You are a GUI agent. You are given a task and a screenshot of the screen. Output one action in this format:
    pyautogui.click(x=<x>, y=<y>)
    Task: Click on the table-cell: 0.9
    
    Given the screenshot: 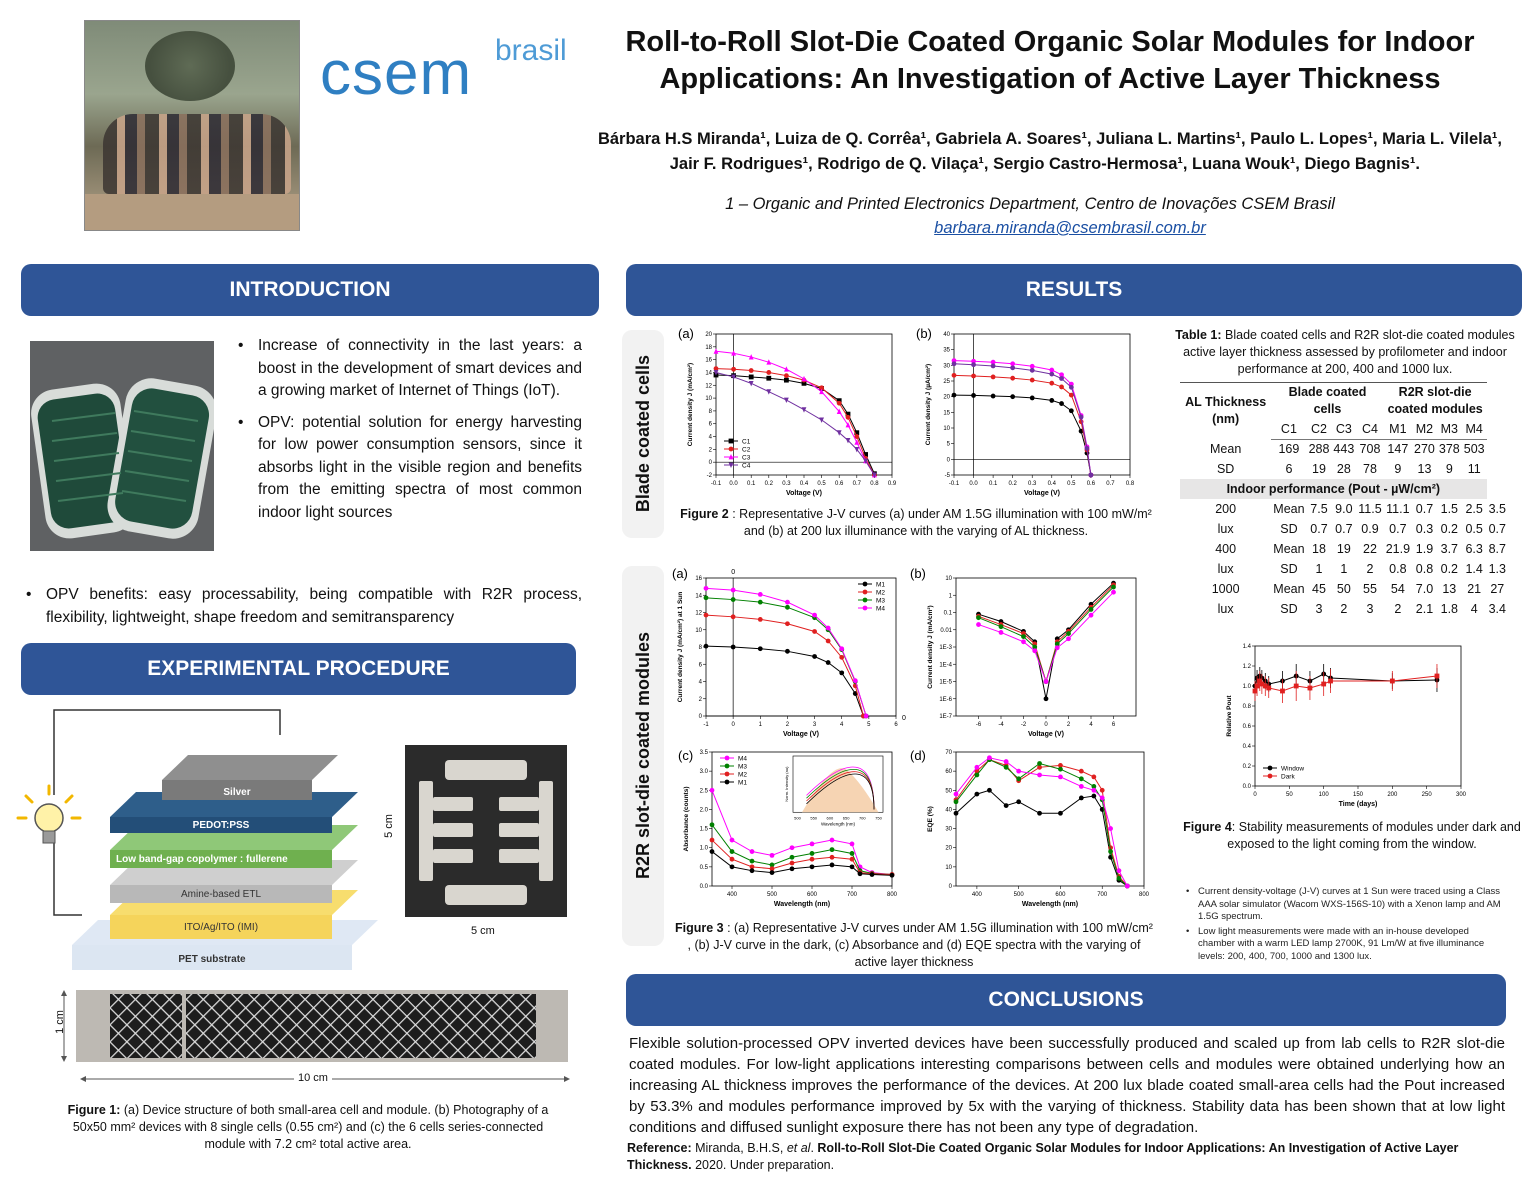 What is the action you would take?
    pyautogui.click(x=1370, y=529)
    